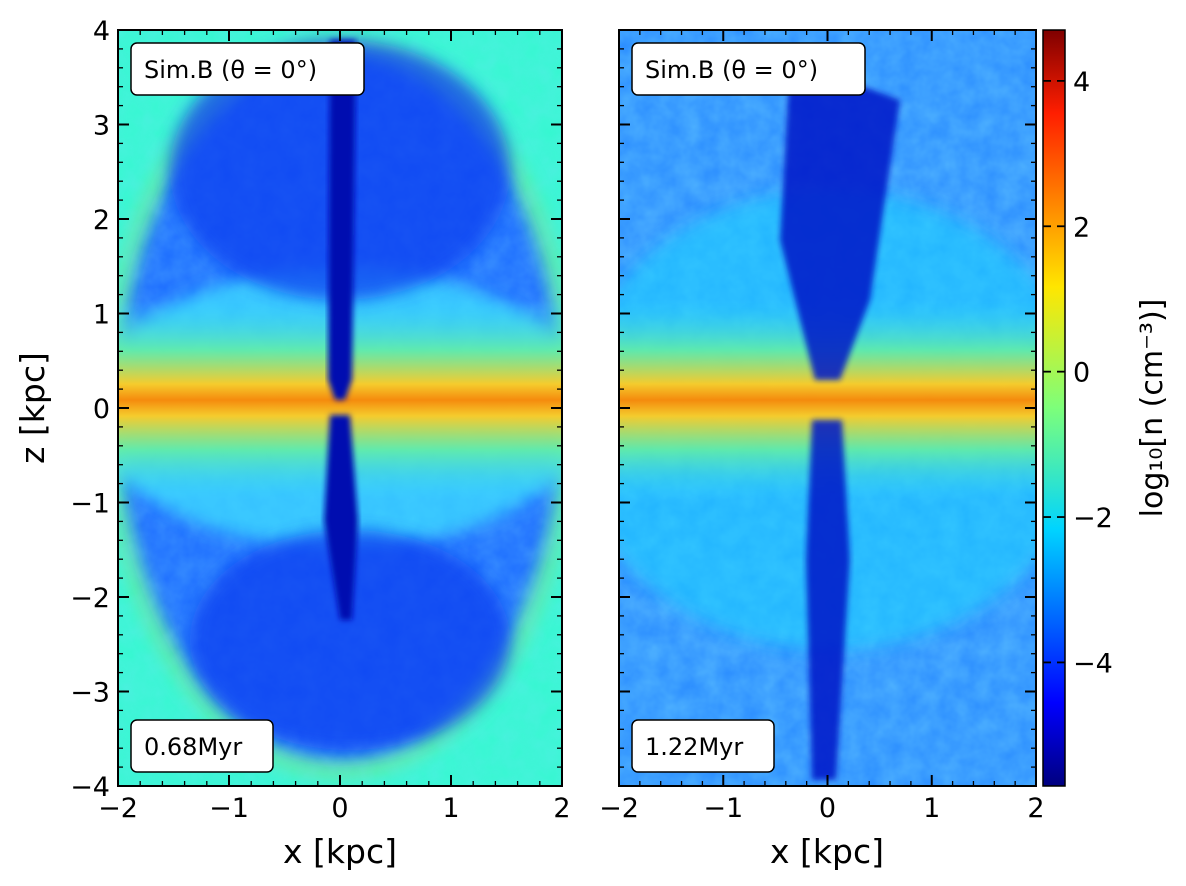 This screenshot has height=886, width=1186. Describe the element at coordinates (731, 70) in the screenshot. I see `right-sim-label: Sim.B (θ = 0°)` at that location.